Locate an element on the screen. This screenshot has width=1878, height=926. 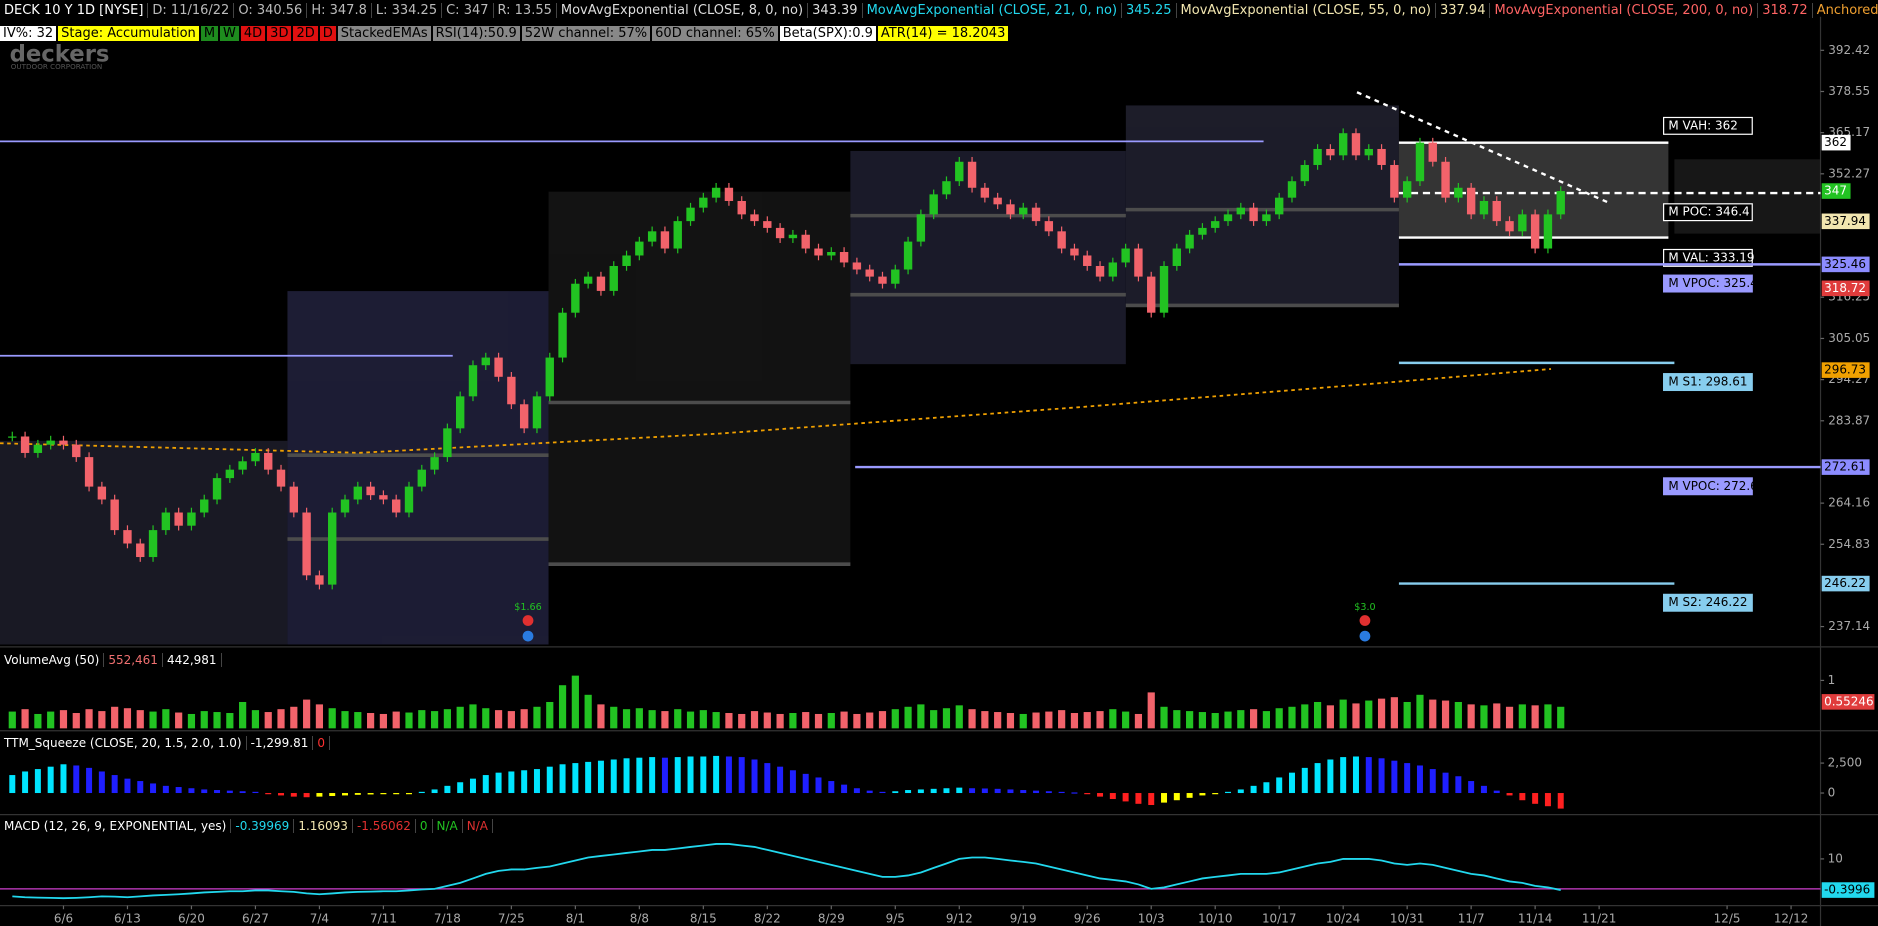
volume-header: VolumeAvg (50) 552,461 442,981 is located at coordinates (111, 660).